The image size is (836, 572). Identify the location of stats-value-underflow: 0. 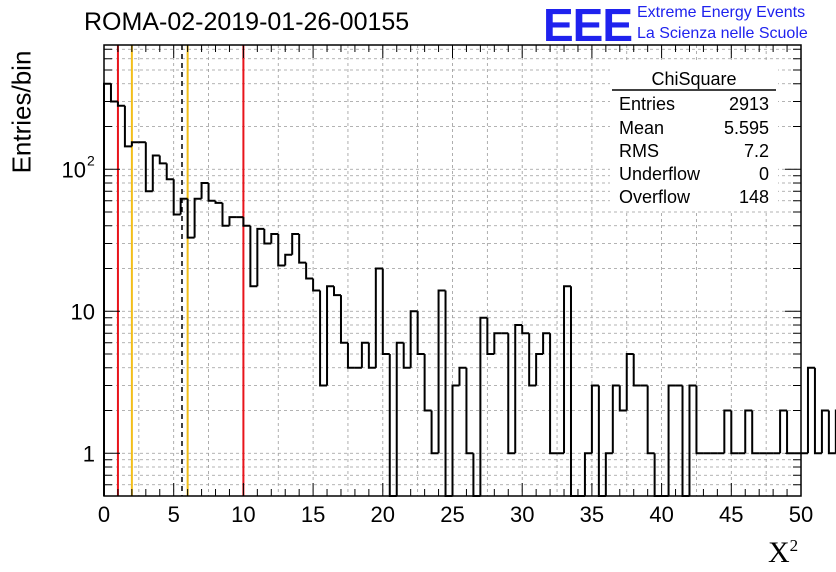
(764, 174).